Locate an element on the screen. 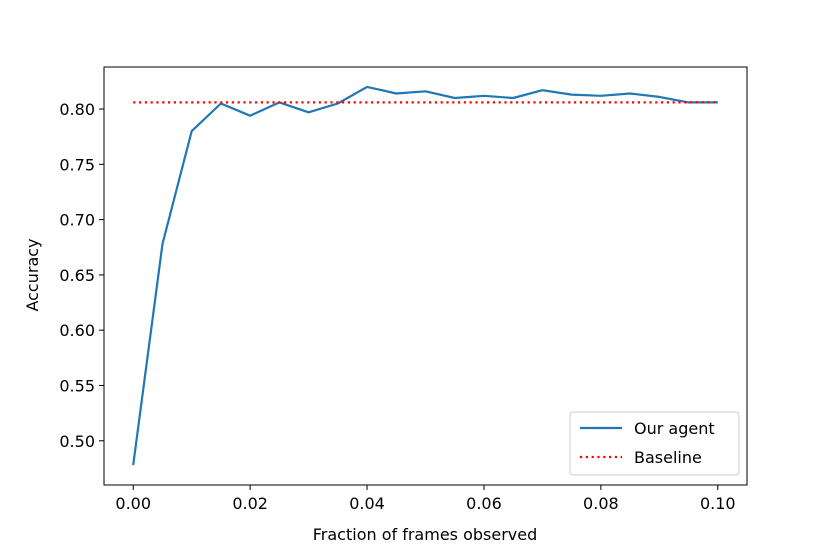  y-tick-label: 0.70 is located at coordinates (77, 220).